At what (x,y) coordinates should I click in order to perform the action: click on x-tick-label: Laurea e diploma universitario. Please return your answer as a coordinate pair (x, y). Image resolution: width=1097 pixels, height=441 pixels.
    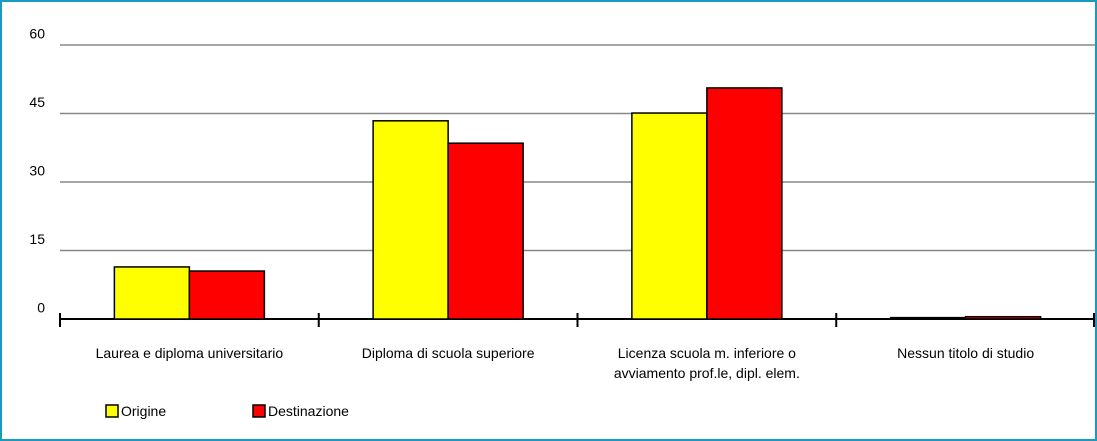
    Looking at the image, I should click on (189, 353).